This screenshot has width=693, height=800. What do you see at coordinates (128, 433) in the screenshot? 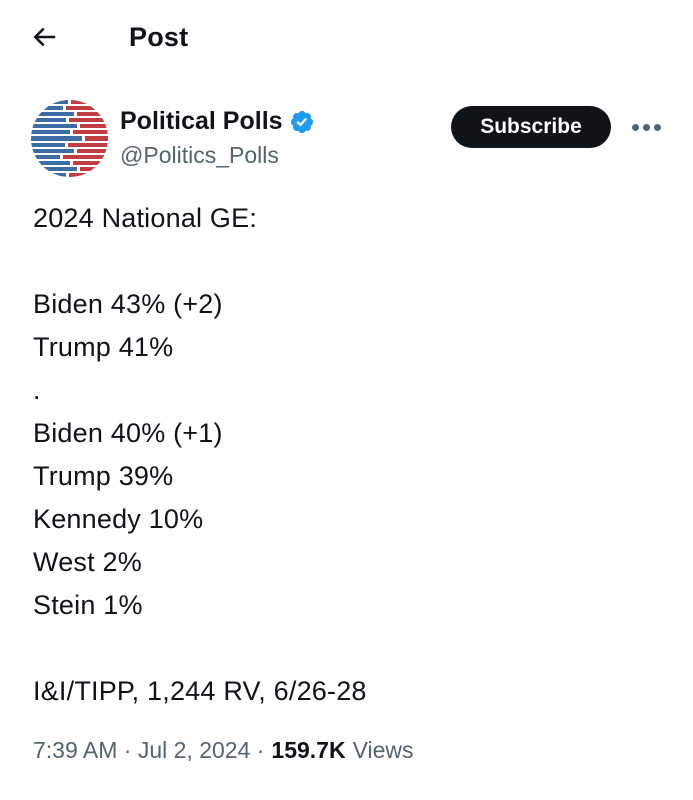
I see `post-line: Biden 40% (+1)` at bounding box center [128, 433].